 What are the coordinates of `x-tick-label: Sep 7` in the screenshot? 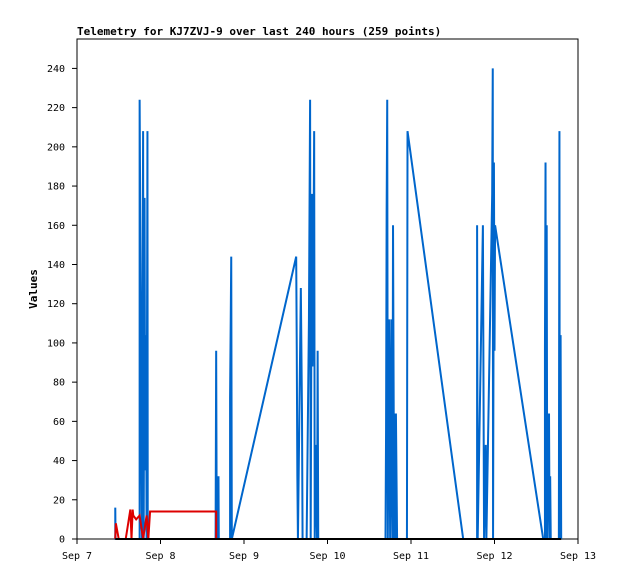 It's located at (77, 556).